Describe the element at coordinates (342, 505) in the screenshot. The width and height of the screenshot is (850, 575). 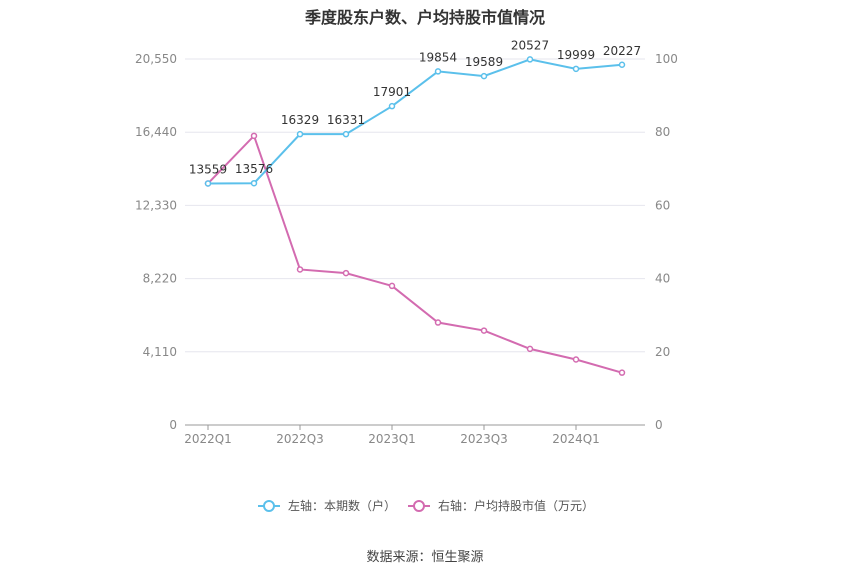
I see `legend-label: 左轴：本期数（户）` at that location.